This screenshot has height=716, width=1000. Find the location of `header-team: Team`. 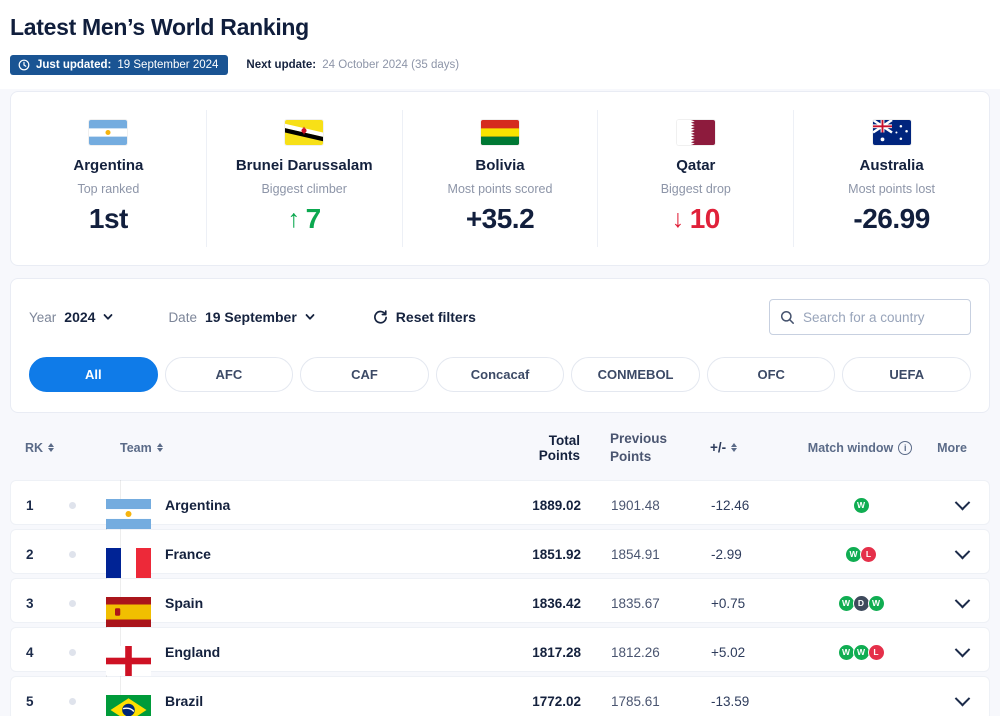

header-team: Team is located at coordinates (305, 448).